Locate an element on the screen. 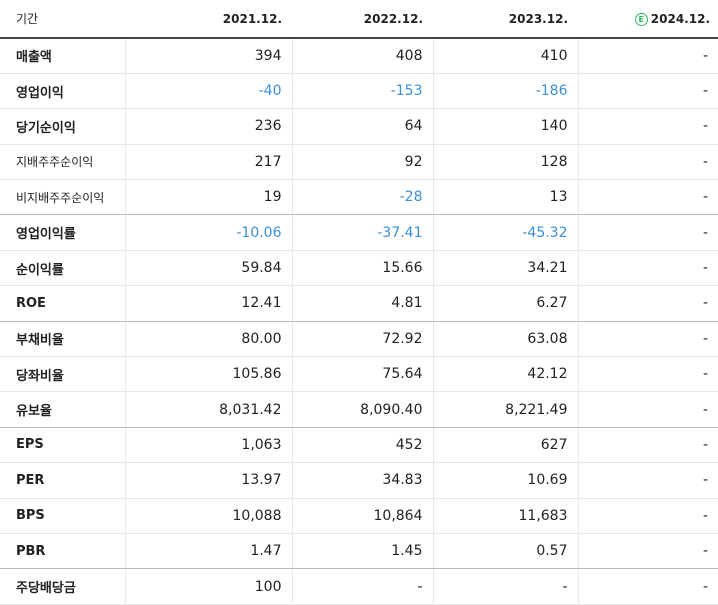 This screenshot has height=605, width=718. table-cell: 1.45 is located at coordinates (362, 551).